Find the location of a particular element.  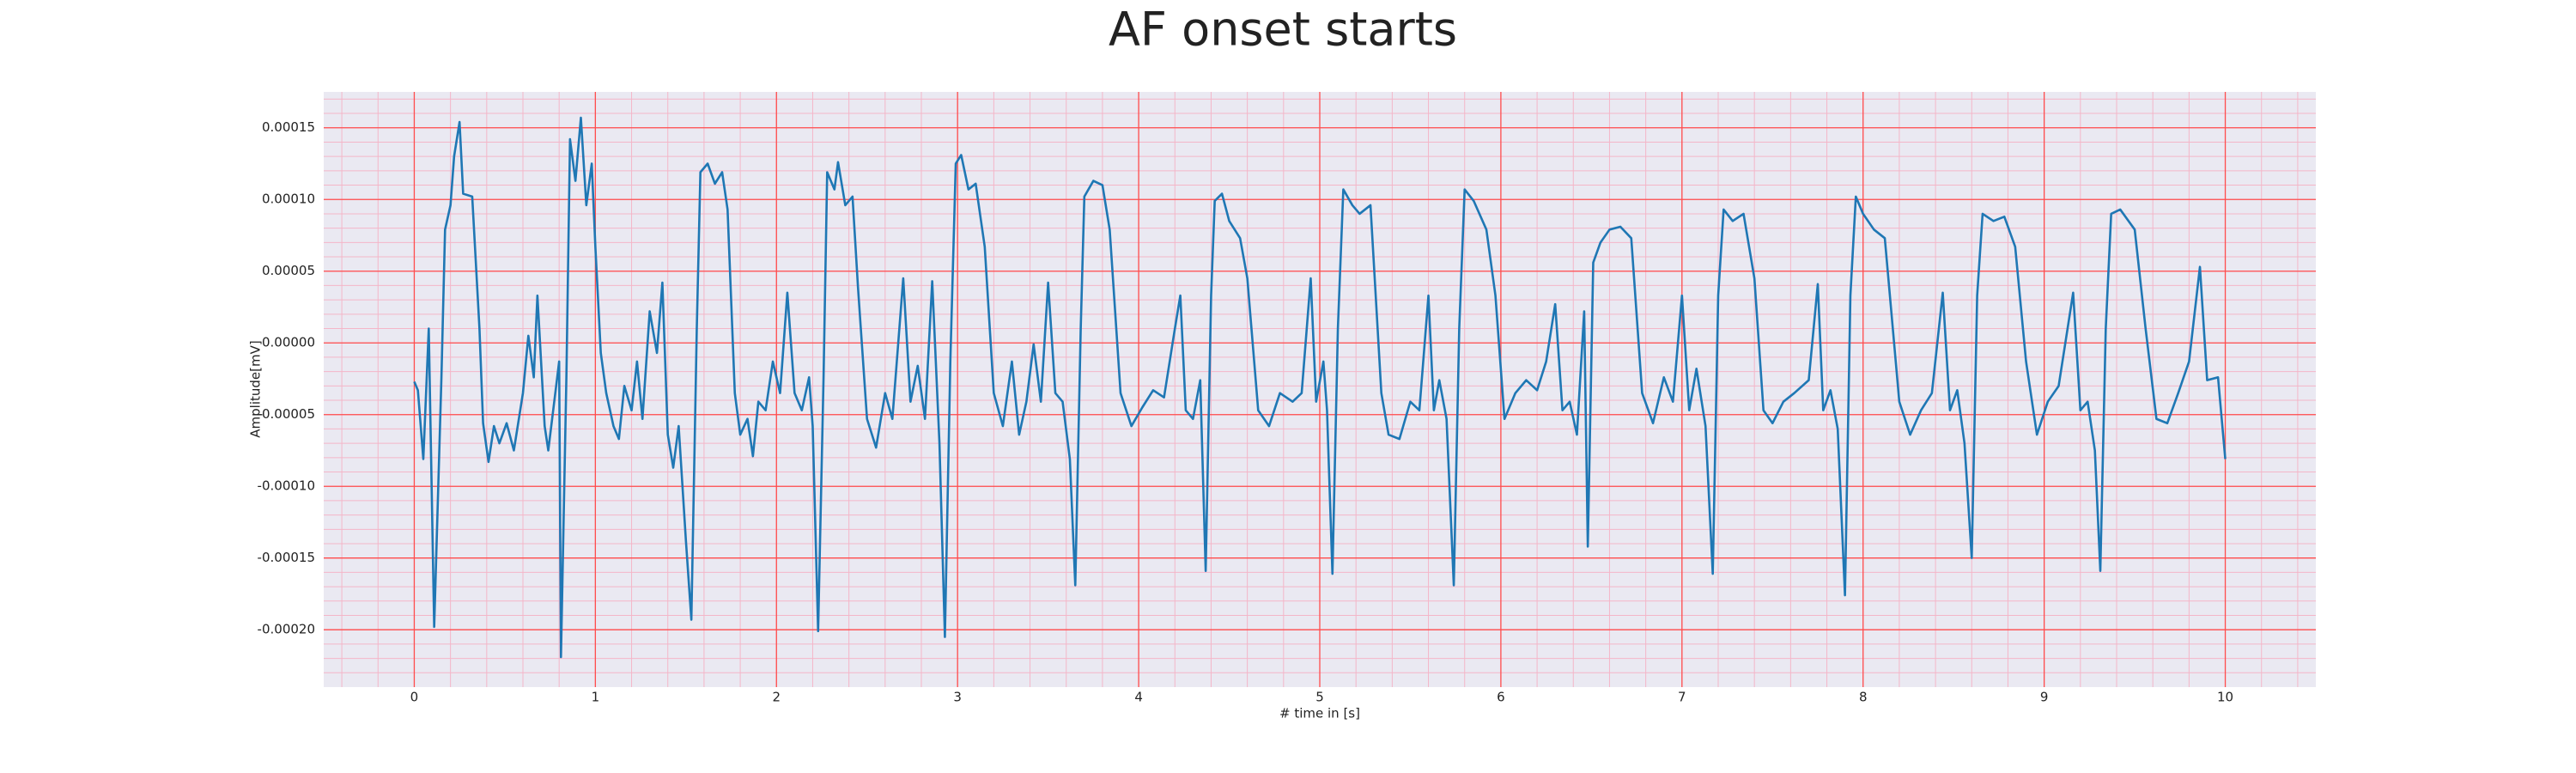

x-tick-label: 1 is located at coordinates (596, 697).